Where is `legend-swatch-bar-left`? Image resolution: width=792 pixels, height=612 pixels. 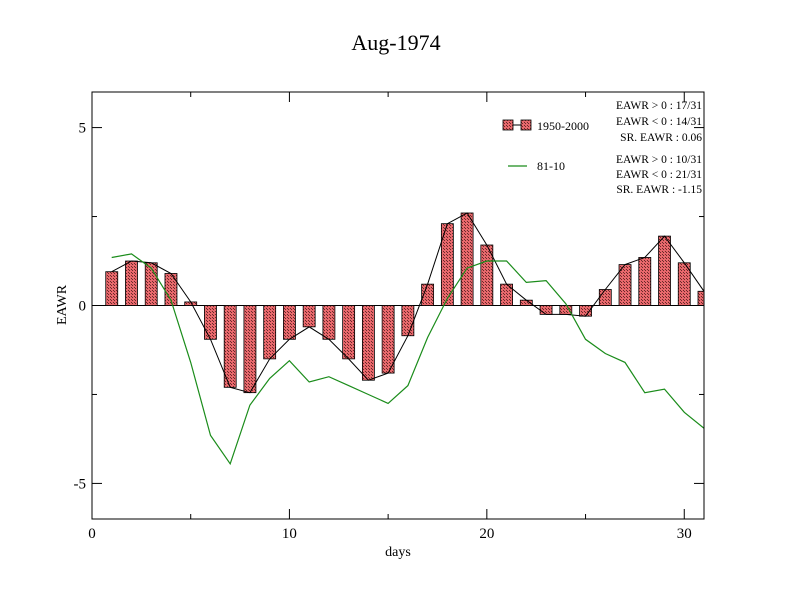
legend-swatch-bar-left is located at coordinates (508, 125).